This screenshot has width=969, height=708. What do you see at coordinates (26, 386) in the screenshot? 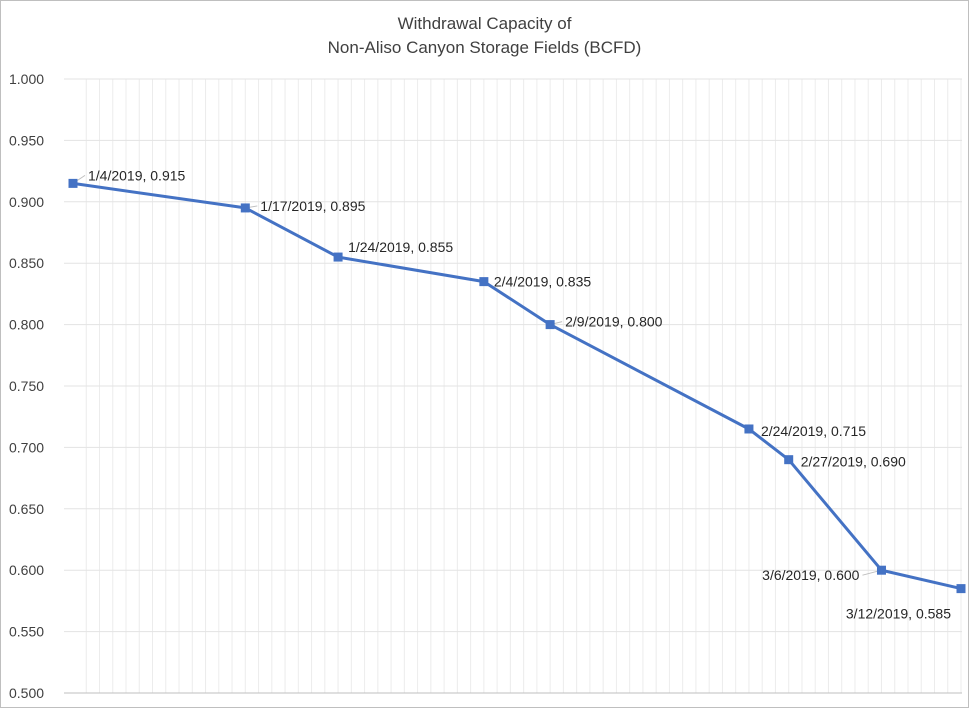
I see `y-tick-label: 0.750` at bounding box center [26, 386].